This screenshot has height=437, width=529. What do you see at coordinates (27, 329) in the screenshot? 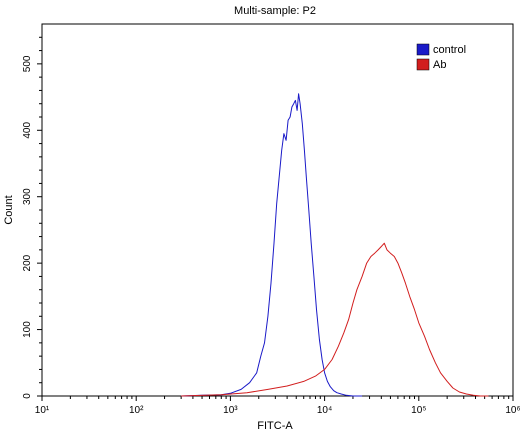
I see `y-tick-label: 100` at bounding box center [27, 329].